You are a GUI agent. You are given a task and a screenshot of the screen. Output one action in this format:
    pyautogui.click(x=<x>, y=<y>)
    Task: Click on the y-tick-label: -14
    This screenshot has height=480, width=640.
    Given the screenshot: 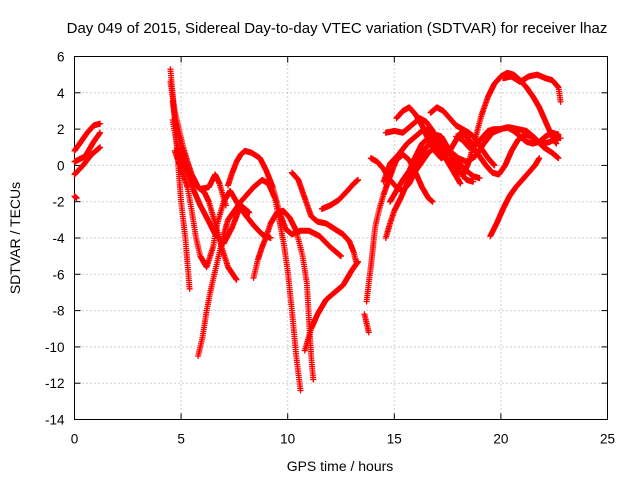 What is the action you would take?
    pyautogui.click(x=55, y=420)
    